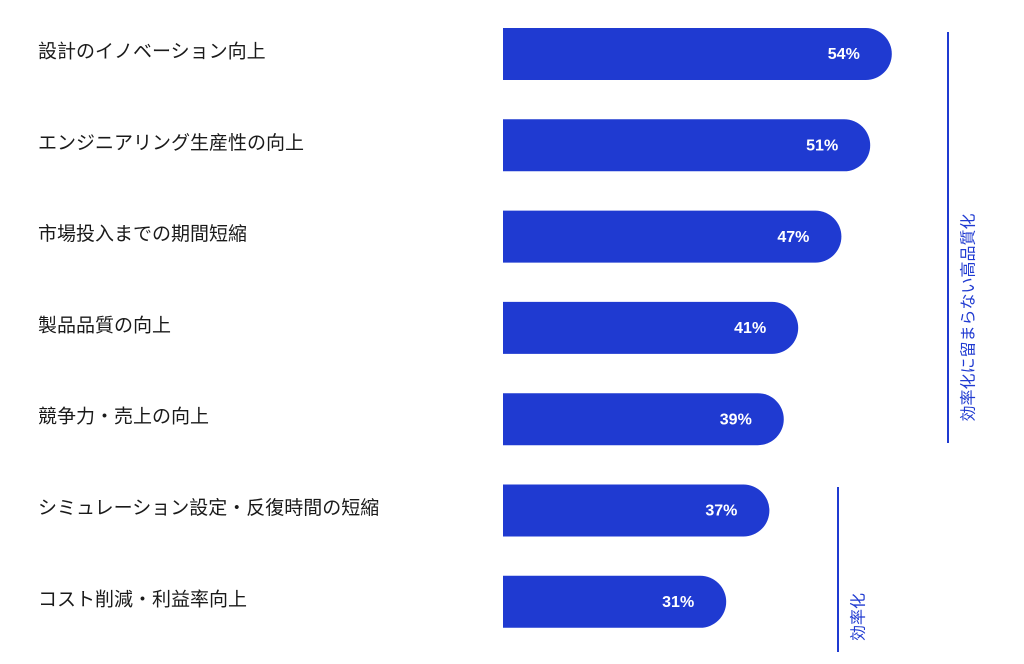 Image resolution: width=1024 pixels, height=664 pixels. Describe the element at coordinates (208, 508) in the screenshot. I see `category-label: シミュレーション設定・反復時間の短縮` at that location.